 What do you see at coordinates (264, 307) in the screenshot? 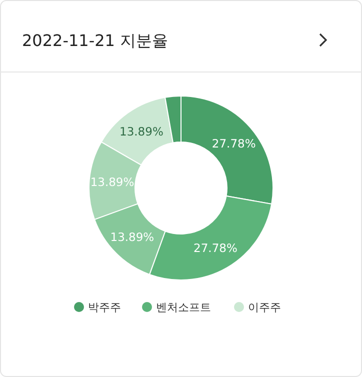
I see `legend-label: 이주주` at bounding box center [264, 307].